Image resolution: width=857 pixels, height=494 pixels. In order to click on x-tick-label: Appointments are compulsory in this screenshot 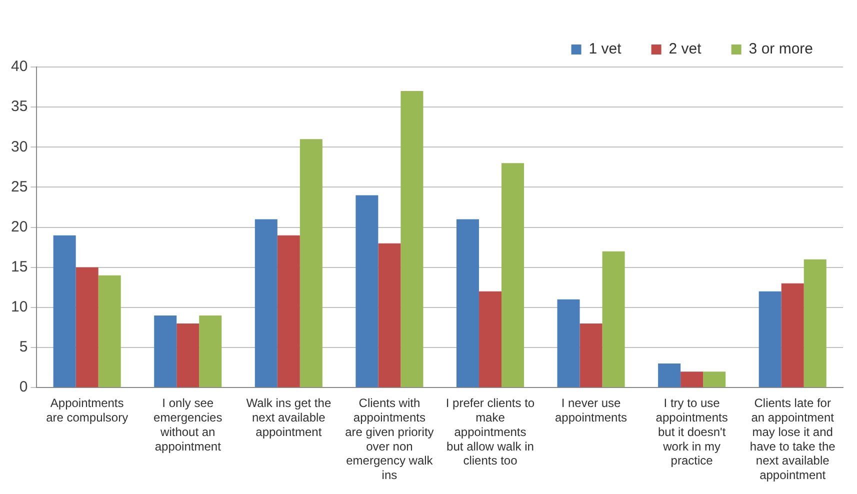, I will do `click(87, 410)`.